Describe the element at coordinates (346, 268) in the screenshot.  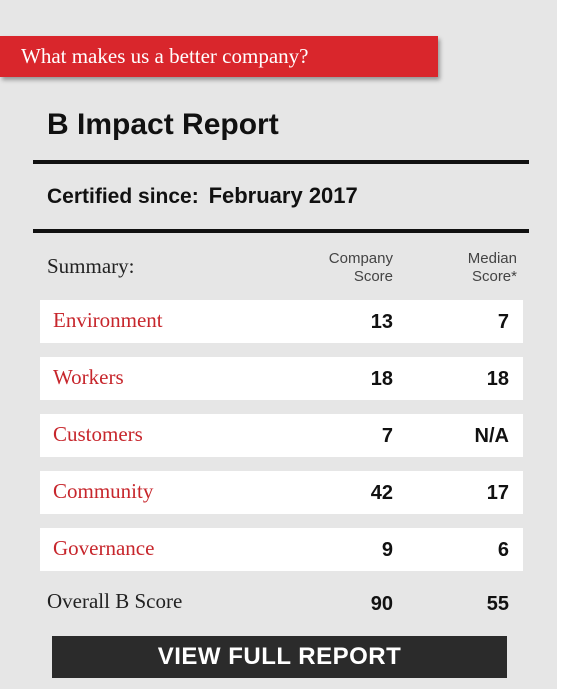
I see `company-score-header: Company Score` at that location.